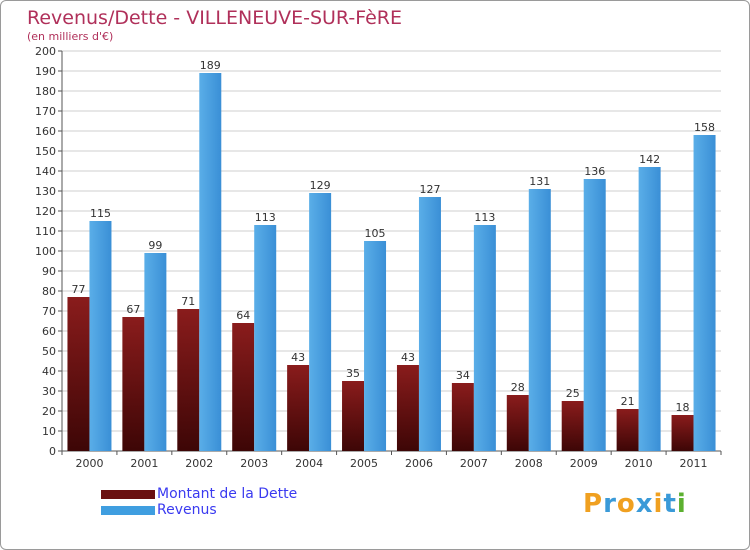 Image resolution: width=750 pixels, height=550 pixels. Describe the element at coordinates (694, 463) in the screenshot. I see `x-tick-label: 2011` at that location.